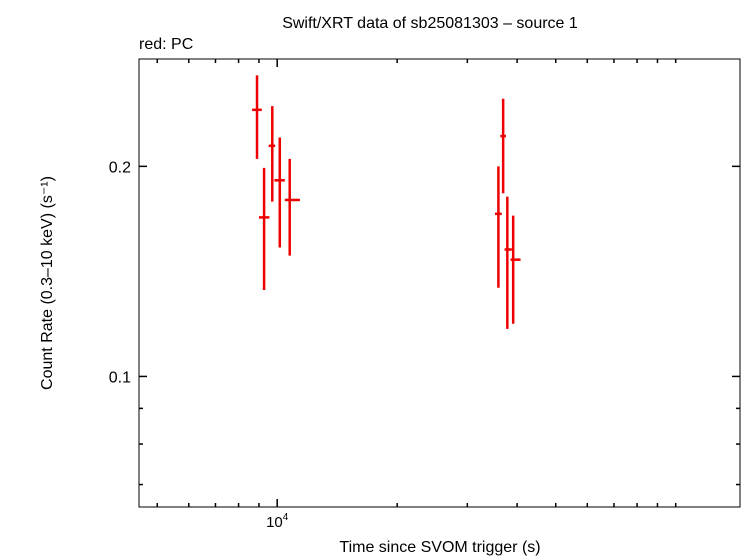  Describe the element at coordinates (166, 44) in the screenshot. I see `chart-subtitle: red: PC` at that location.